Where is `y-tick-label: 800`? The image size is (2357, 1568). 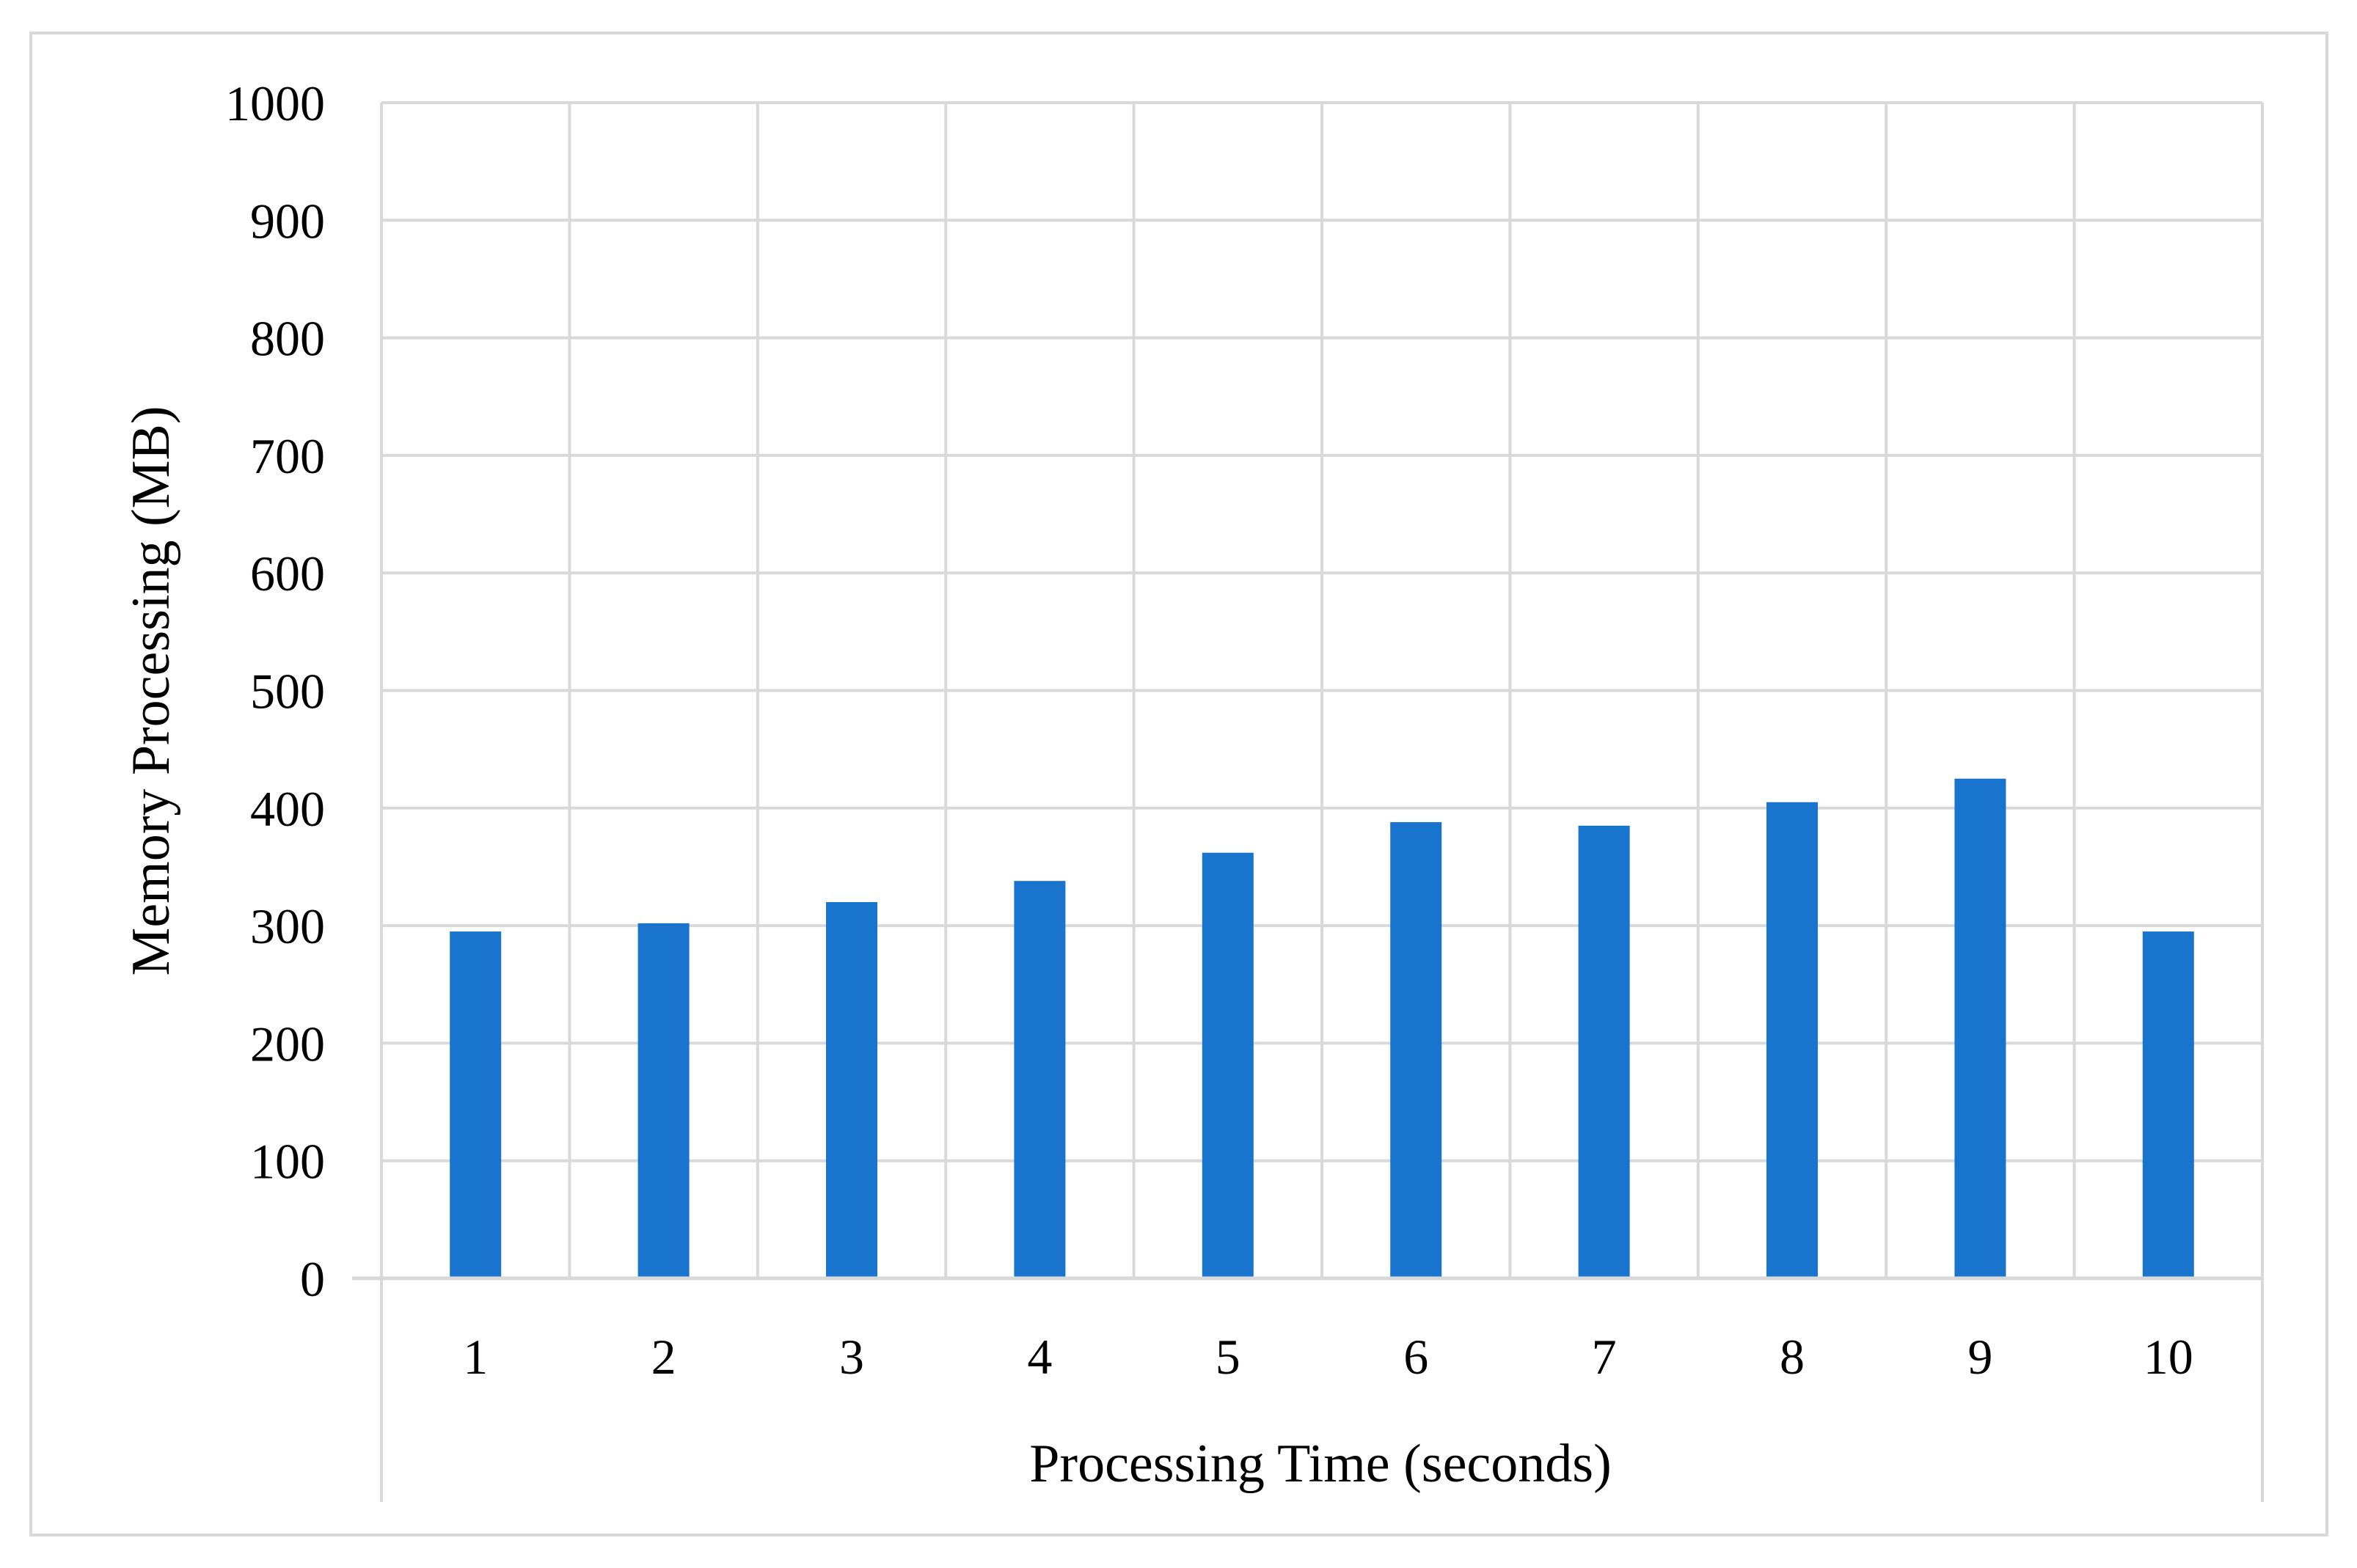 y-tick-label: 800 is located at coordinates (287, 339).